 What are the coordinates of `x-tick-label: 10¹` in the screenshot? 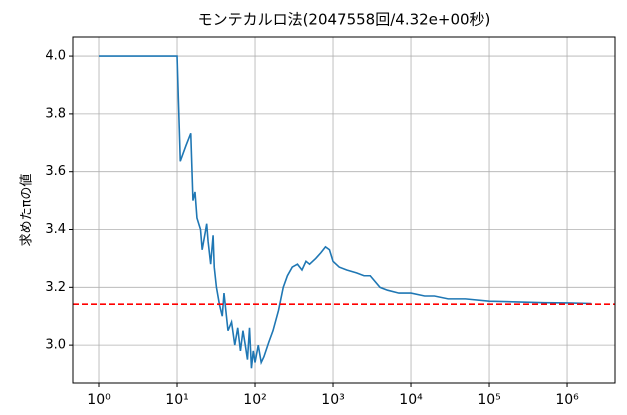 It's located at (176, 400).